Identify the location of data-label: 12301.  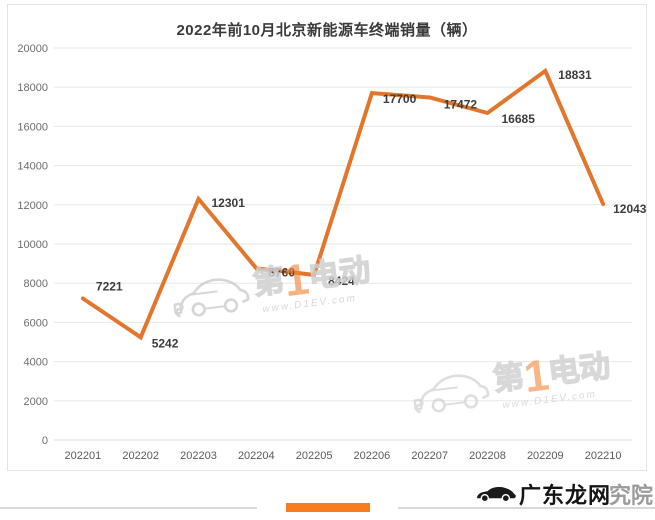
(229, 203).